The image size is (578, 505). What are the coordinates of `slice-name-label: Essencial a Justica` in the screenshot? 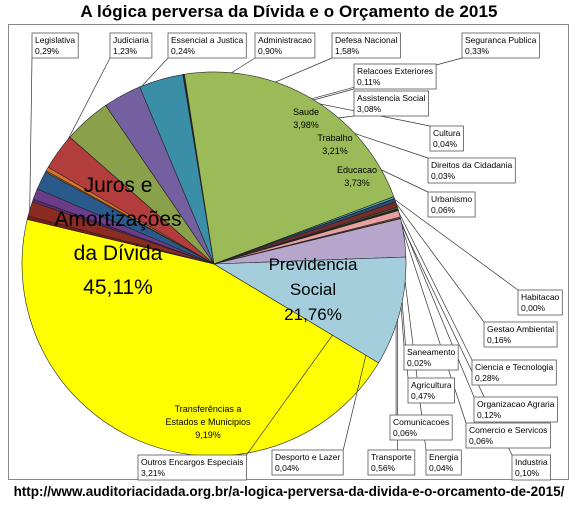 It's located at (207, 40).